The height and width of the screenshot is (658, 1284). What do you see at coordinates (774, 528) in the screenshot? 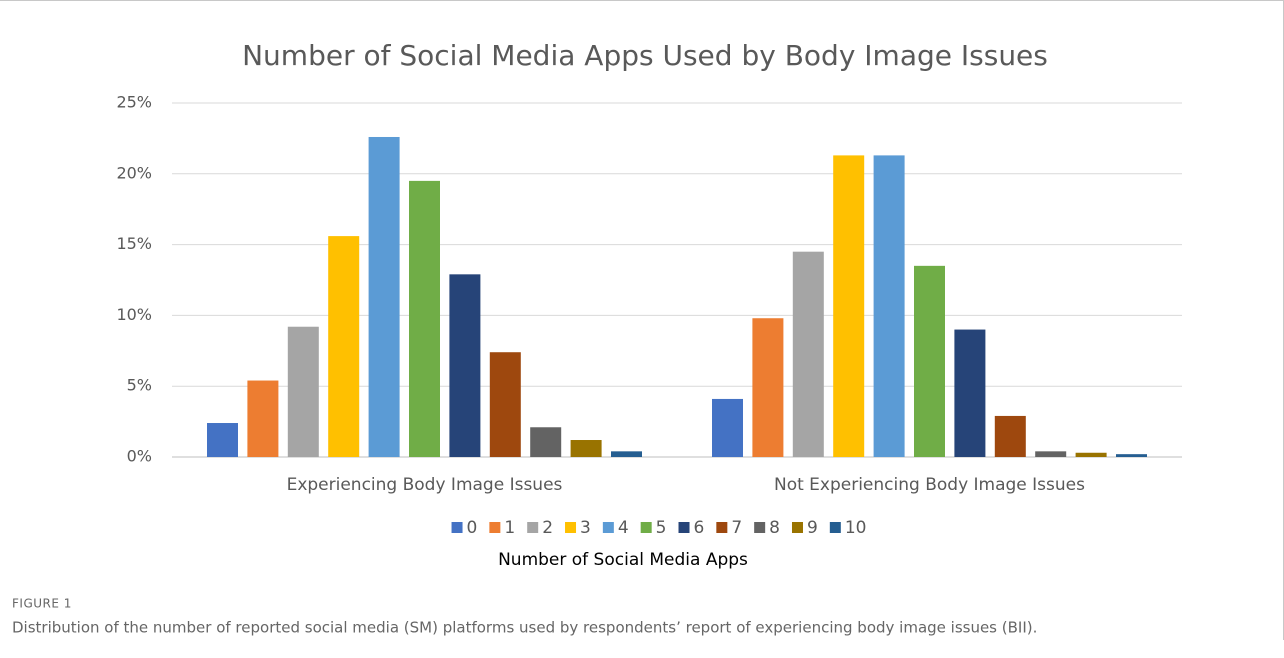
I see `legend-label: 8` at bounding box center [774, 528].